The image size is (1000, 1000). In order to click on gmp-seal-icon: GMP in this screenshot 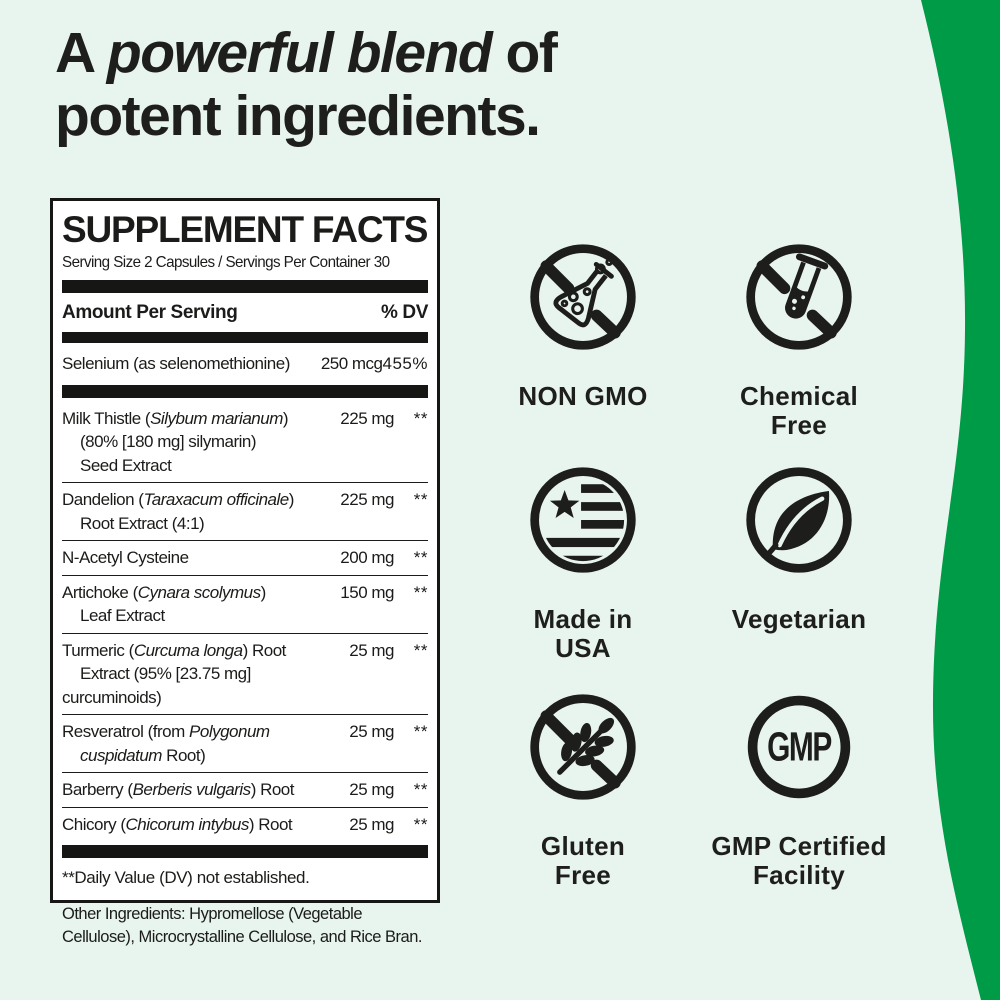, I will do `click(799, 747)`.